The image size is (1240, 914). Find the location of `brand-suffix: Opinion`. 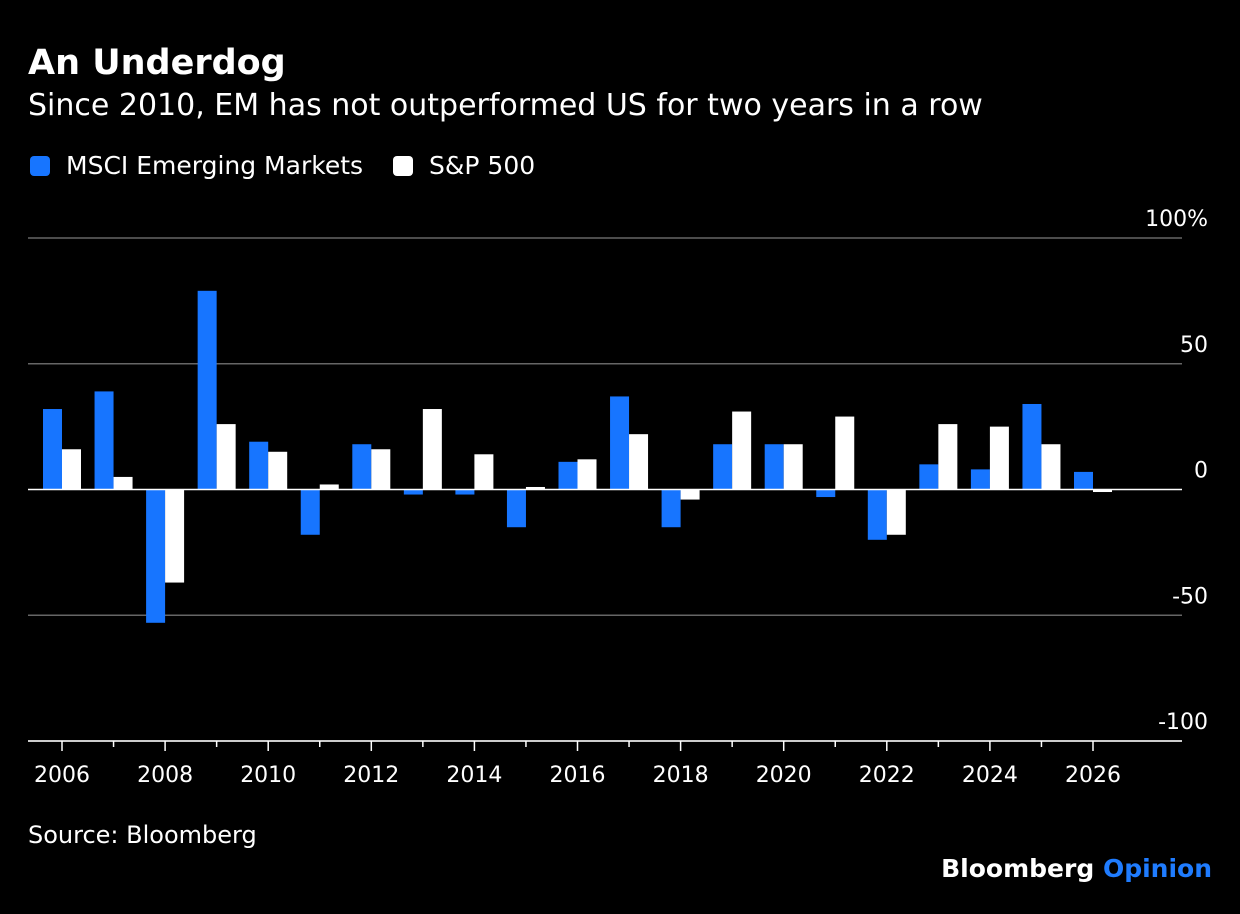

brand-suffix: Opinion is located at coordinates (1157, 868).